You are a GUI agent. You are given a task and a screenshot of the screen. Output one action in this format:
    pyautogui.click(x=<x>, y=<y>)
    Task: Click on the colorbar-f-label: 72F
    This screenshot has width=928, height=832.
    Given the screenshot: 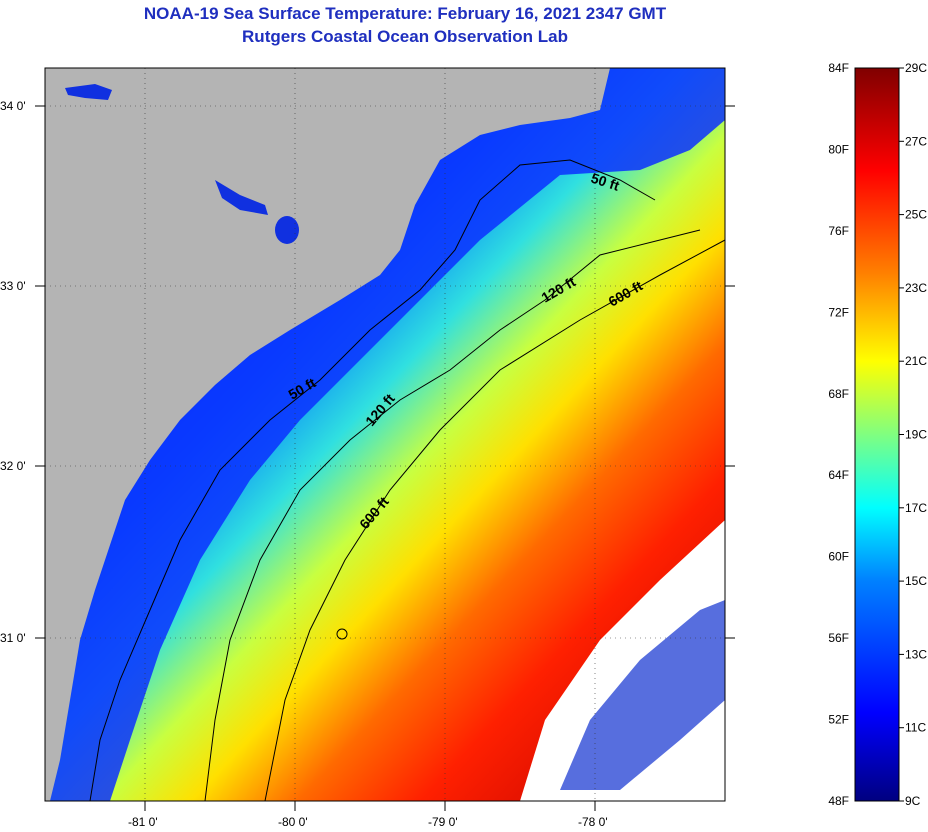 What is the action you would take?
    pyautogui.click(x=838, y=312)
    